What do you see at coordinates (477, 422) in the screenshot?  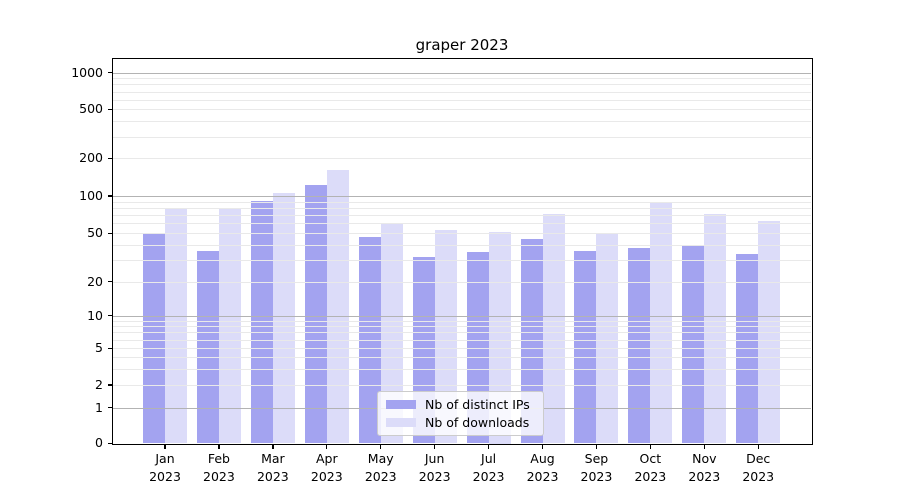 I see `legend-label: Nb of downloads` at bounding box center [477, 422].